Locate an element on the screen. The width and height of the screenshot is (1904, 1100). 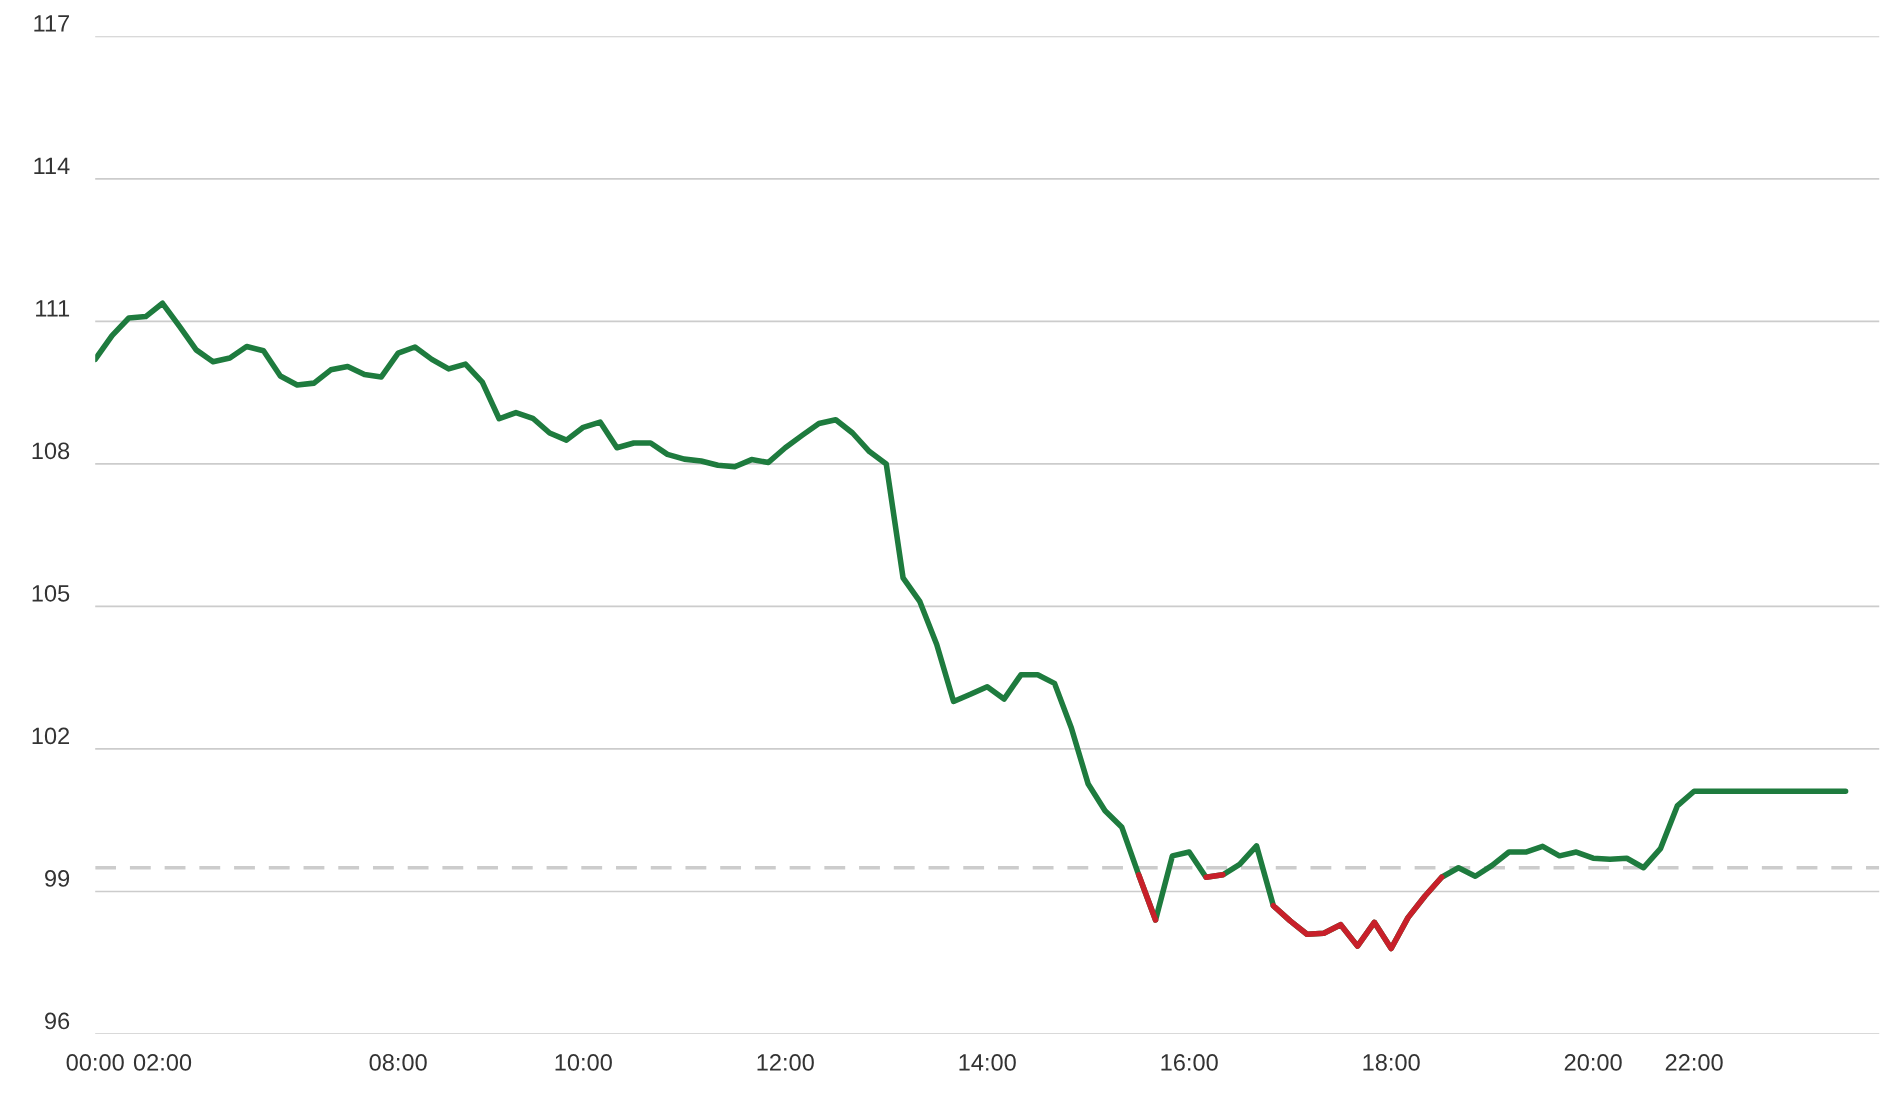
y-tick-label: 99 is located at coordinates (57, 878).